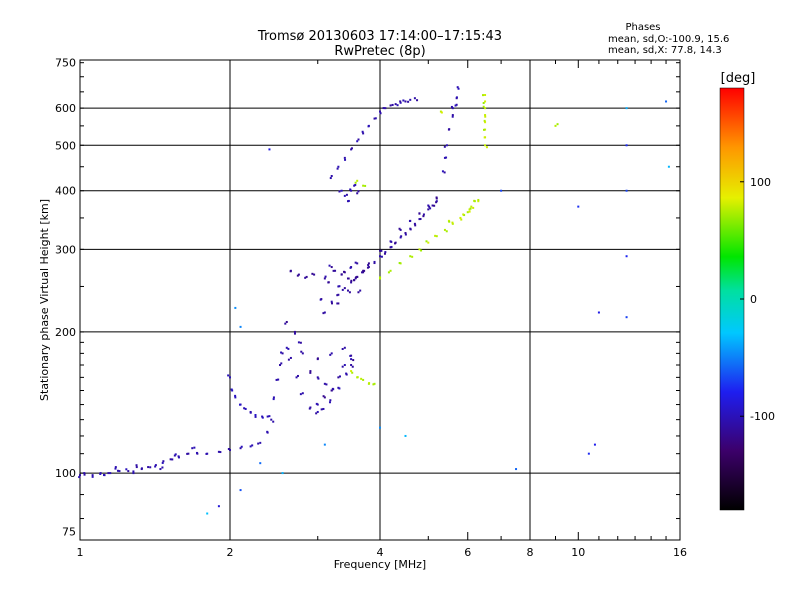  I want to click on y-tick-label: 400, so click(65, 191).